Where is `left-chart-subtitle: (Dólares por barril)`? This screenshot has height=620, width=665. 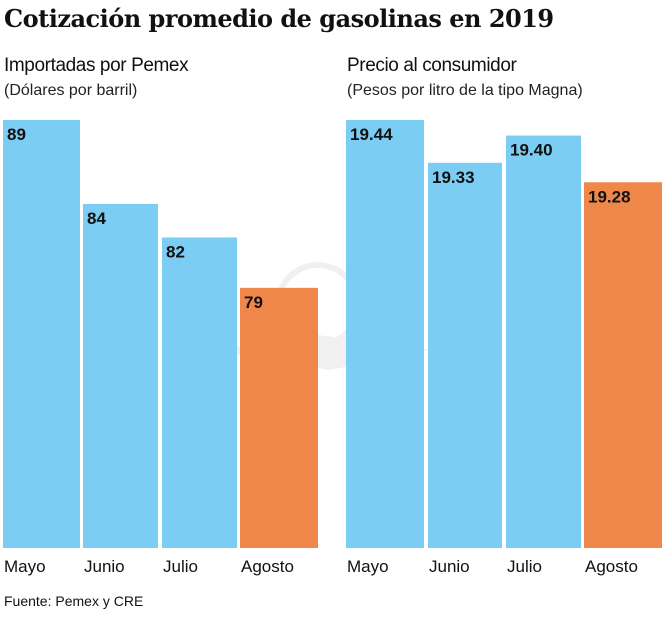
left-chart-subtitle: (Dólares por barril) is located at coordinates (71, 90).